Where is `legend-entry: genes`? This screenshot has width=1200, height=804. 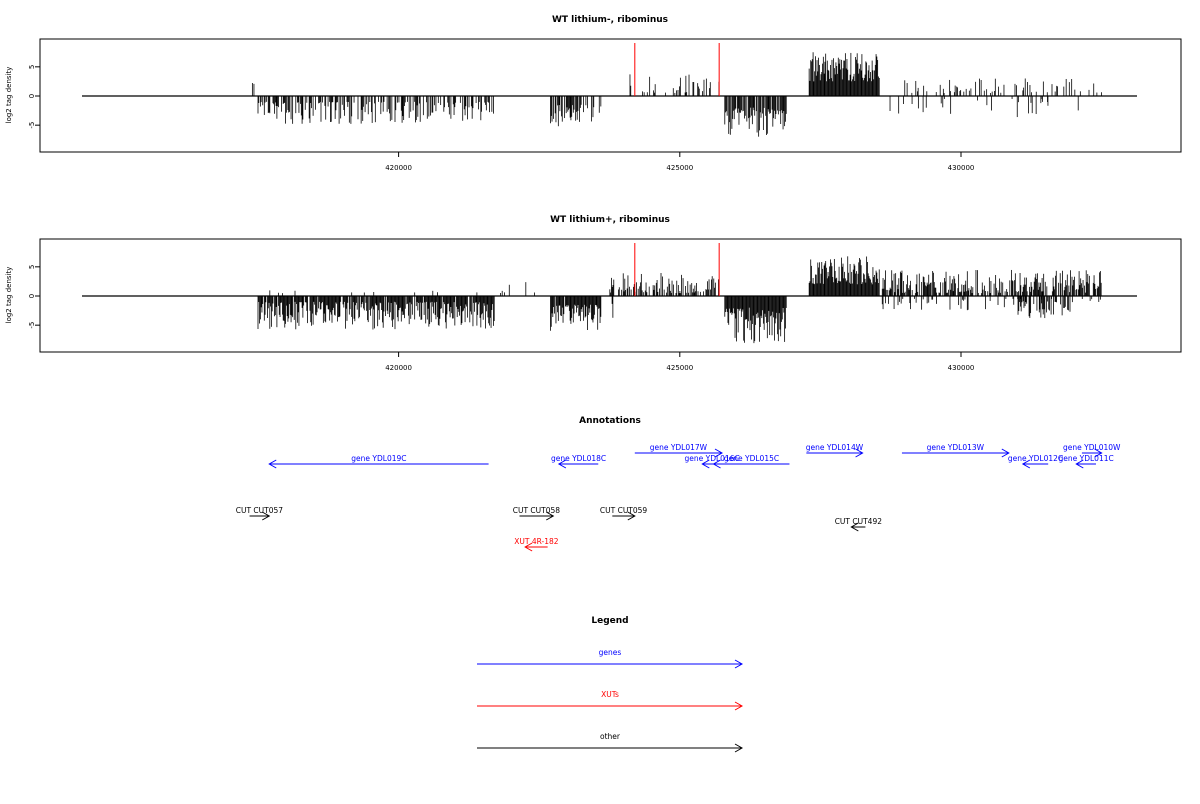 legend-entry: genes is located at coordinates (610, 658).